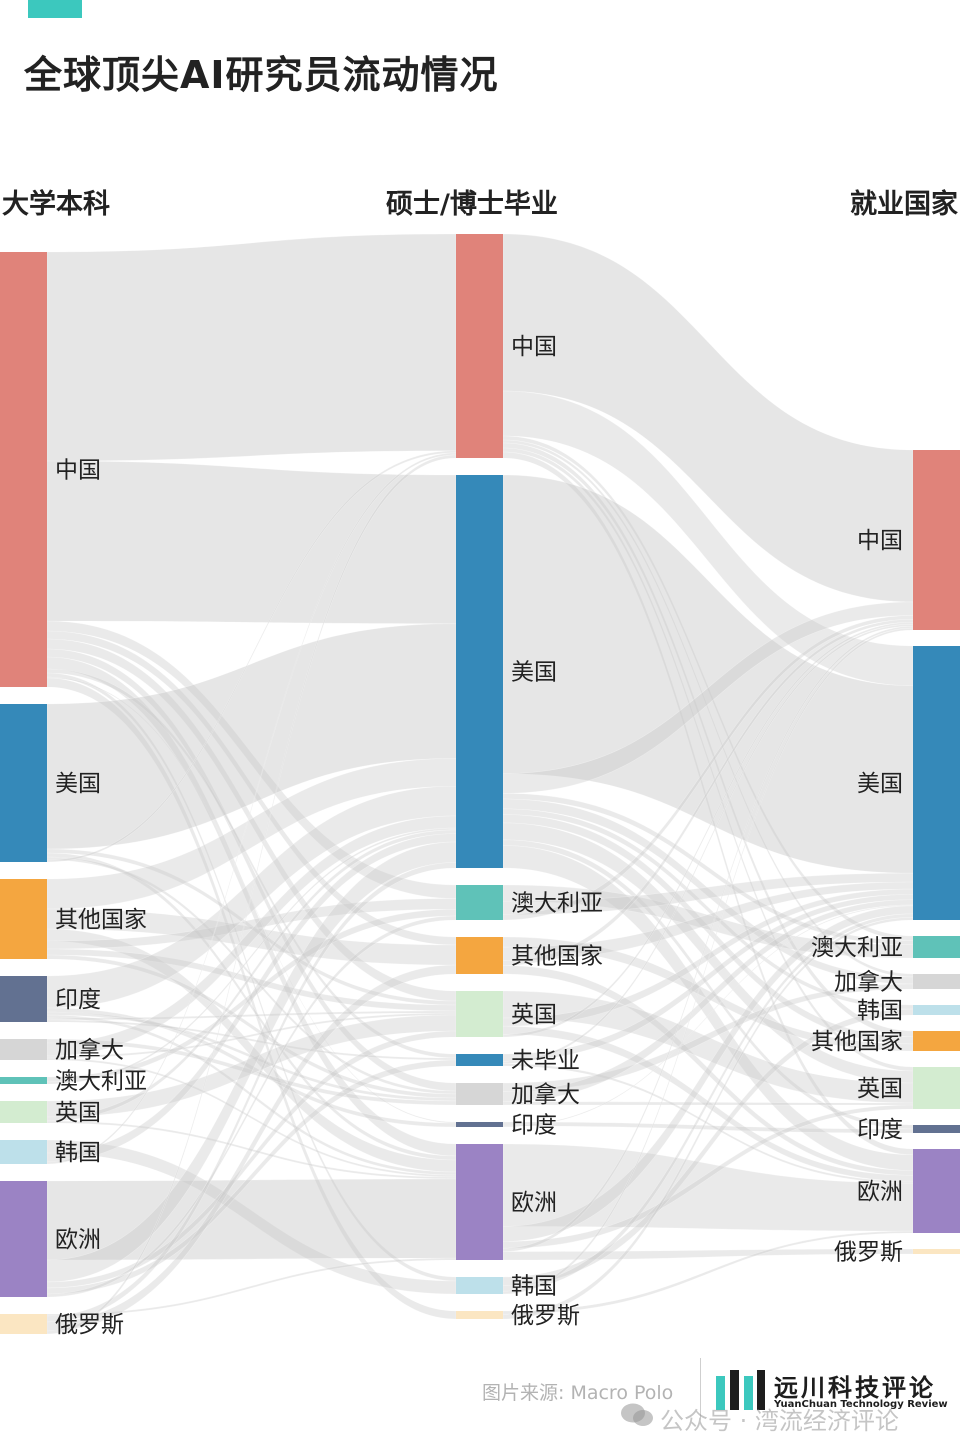  Describe the element at coordinates (936, 981) in the screenshot. I see `node-j-ca` at that location.